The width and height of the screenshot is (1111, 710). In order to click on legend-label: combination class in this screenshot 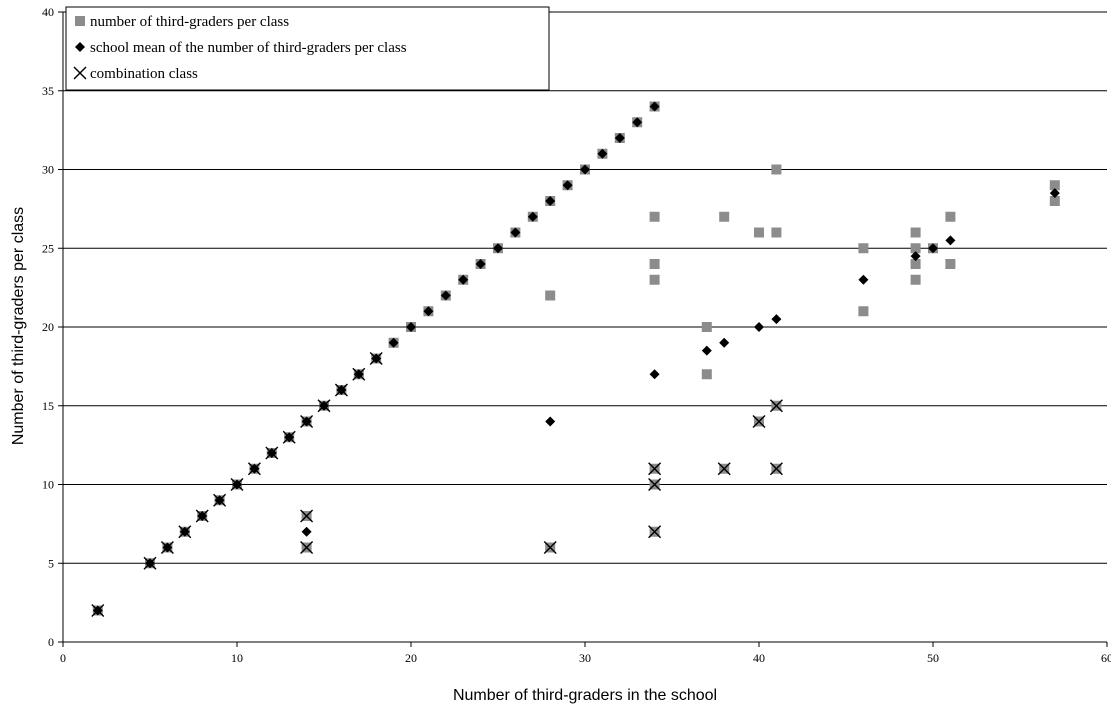, I will do `click(144, 74)`.